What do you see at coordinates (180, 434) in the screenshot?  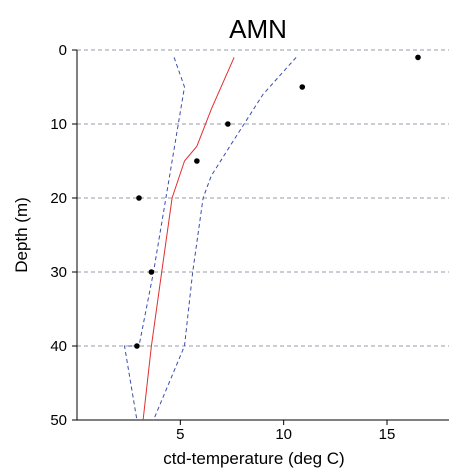 I see `x-tick-label-5: 5` at bounding box center [180, 434].